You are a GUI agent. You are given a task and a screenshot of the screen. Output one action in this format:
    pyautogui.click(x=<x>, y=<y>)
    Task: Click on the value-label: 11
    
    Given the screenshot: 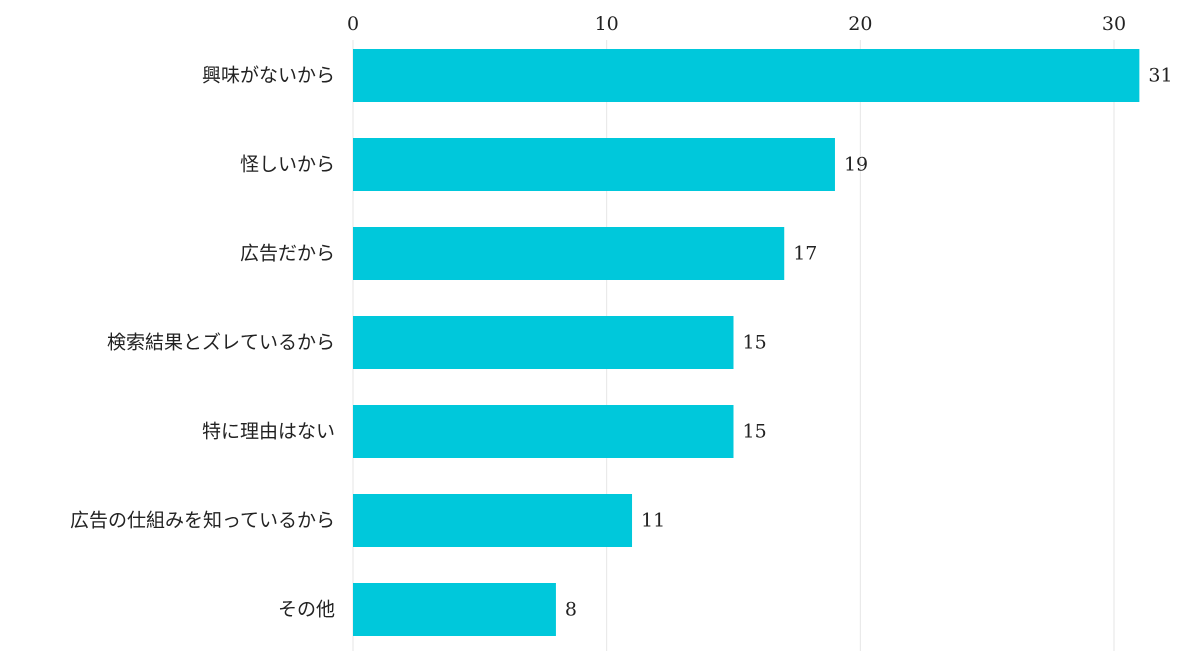 What is the action you would take?
    pyautogui.click(x=653, y=521)
    